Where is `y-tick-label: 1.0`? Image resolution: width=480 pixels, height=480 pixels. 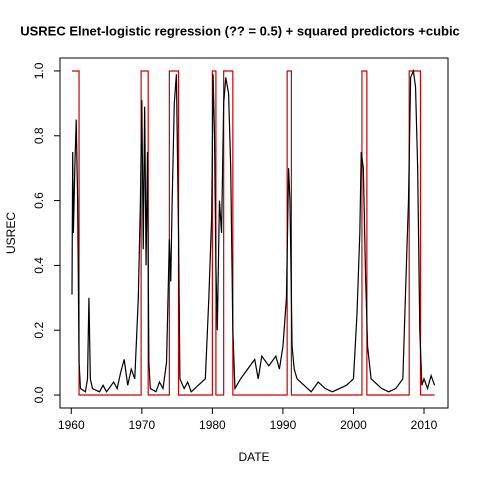 y-tick-label: 1.0 is located at coordinates (39, 70).